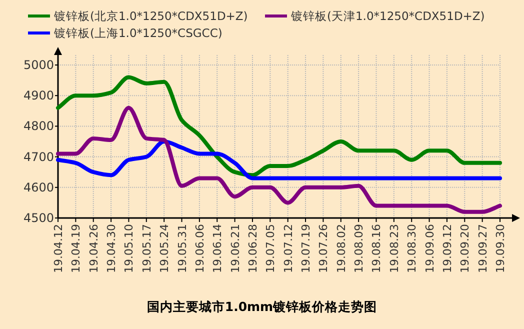 The width and height of the screenshot is (524, 329). I want to click on line-series, so click(279, 160).